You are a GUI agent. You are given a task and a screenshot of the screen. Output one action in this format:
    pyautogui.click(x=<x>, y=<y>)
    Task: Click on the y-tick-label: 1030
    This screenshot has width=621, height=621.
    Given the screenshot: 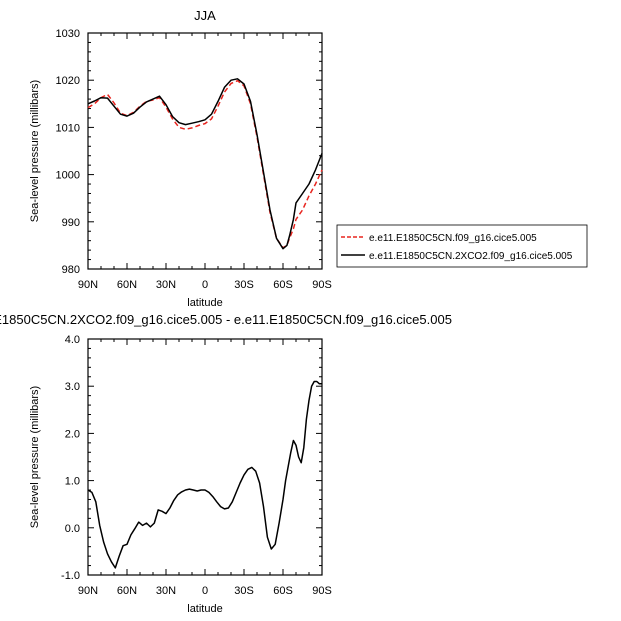 What is the action you would take?
    pyautogui.click(x=68, y=34)
    